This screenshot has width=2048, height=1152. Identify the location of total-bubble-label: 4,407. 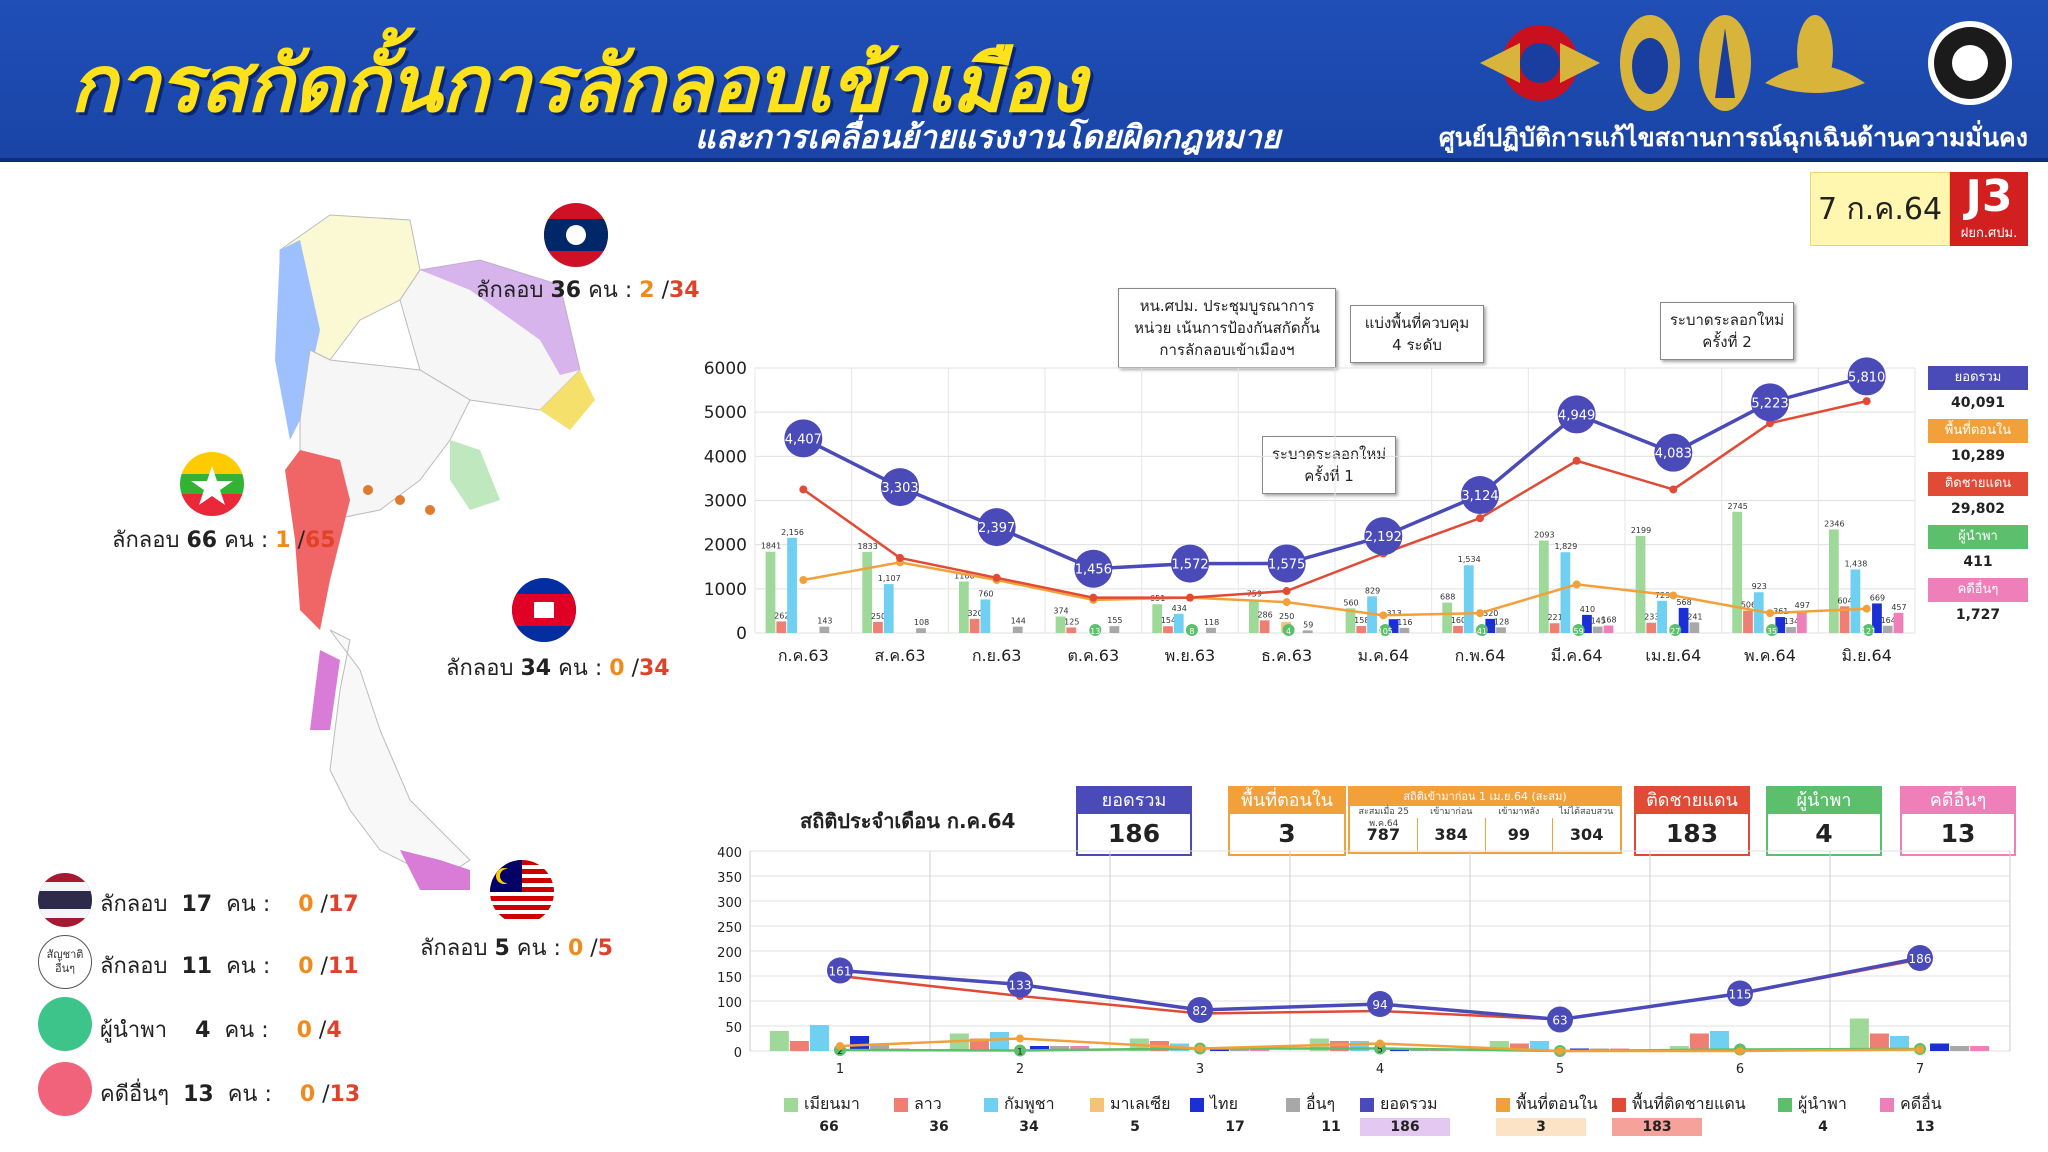
(803, 439).